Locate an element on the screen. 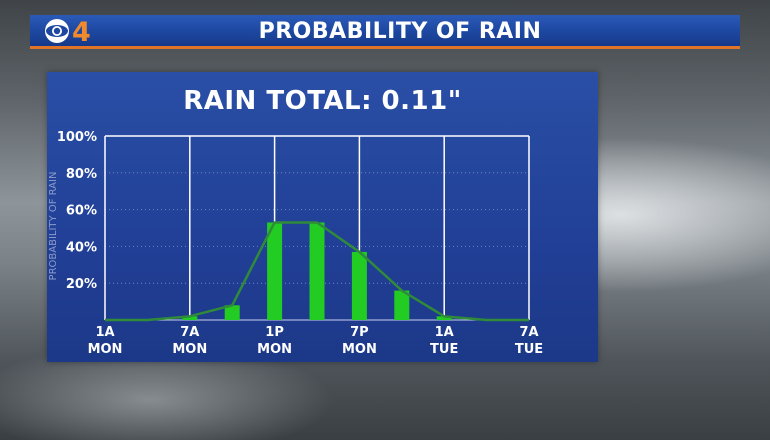 This screenshot has height=440, width=770. svg-text: 4 is located at coordinates (81, 31).